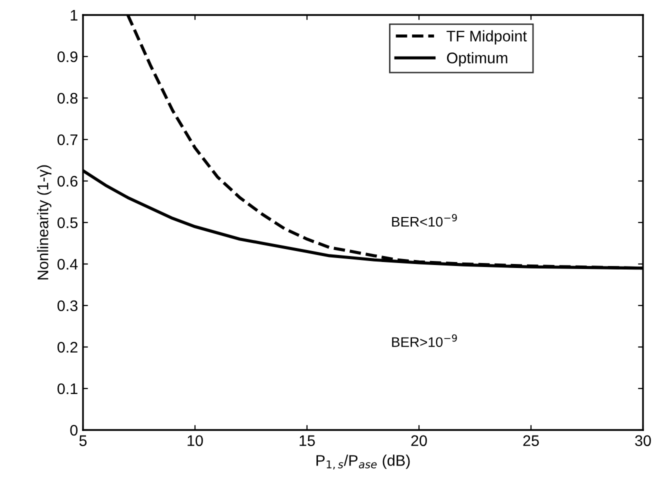 This screenshot has height=491, width=656. Describe the element at coordinates (307, 440) in the screenshot. I see `x-tick-label: 15` at that location.